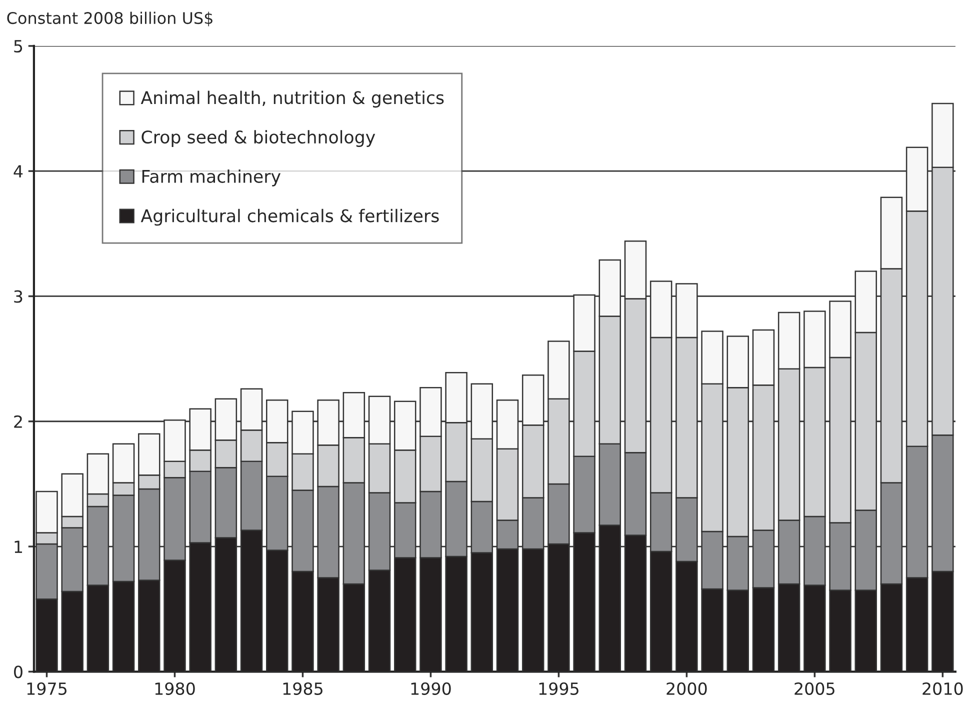 This screenshot has height=707, width=970. Describe the element at coordinates (18, 672) in the screenshot. I see `y-tick-label: 0` at that location.